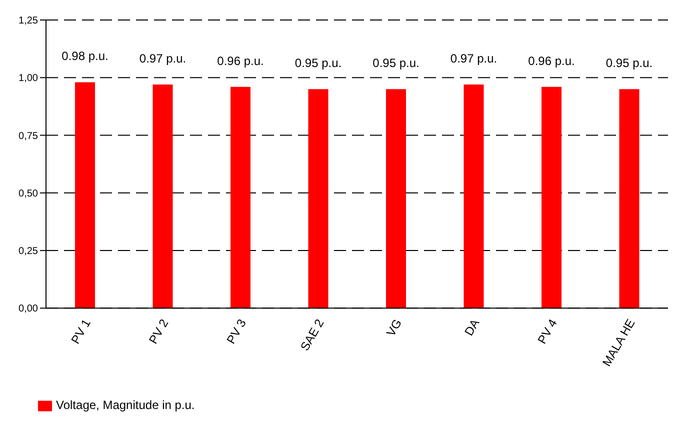 The height and width of the screenshot is (421, 684). Describe the element at coordinates (125, 405) in the screenshot. I see `legend-label: Voltage, Magnitude in p.u.` at that location.